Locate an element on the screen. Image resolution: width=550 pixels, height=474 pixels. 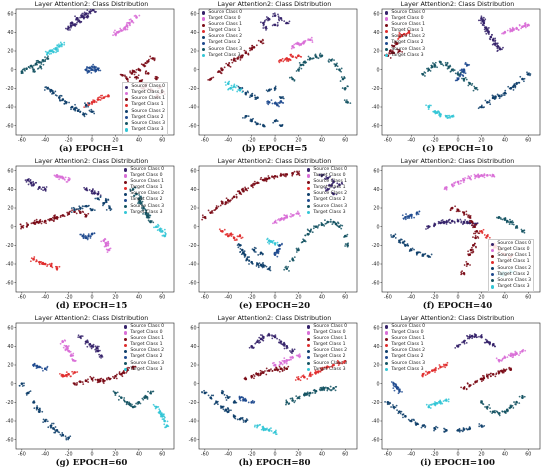
y-tick-label: 20 is located at coordinates (376, 209).